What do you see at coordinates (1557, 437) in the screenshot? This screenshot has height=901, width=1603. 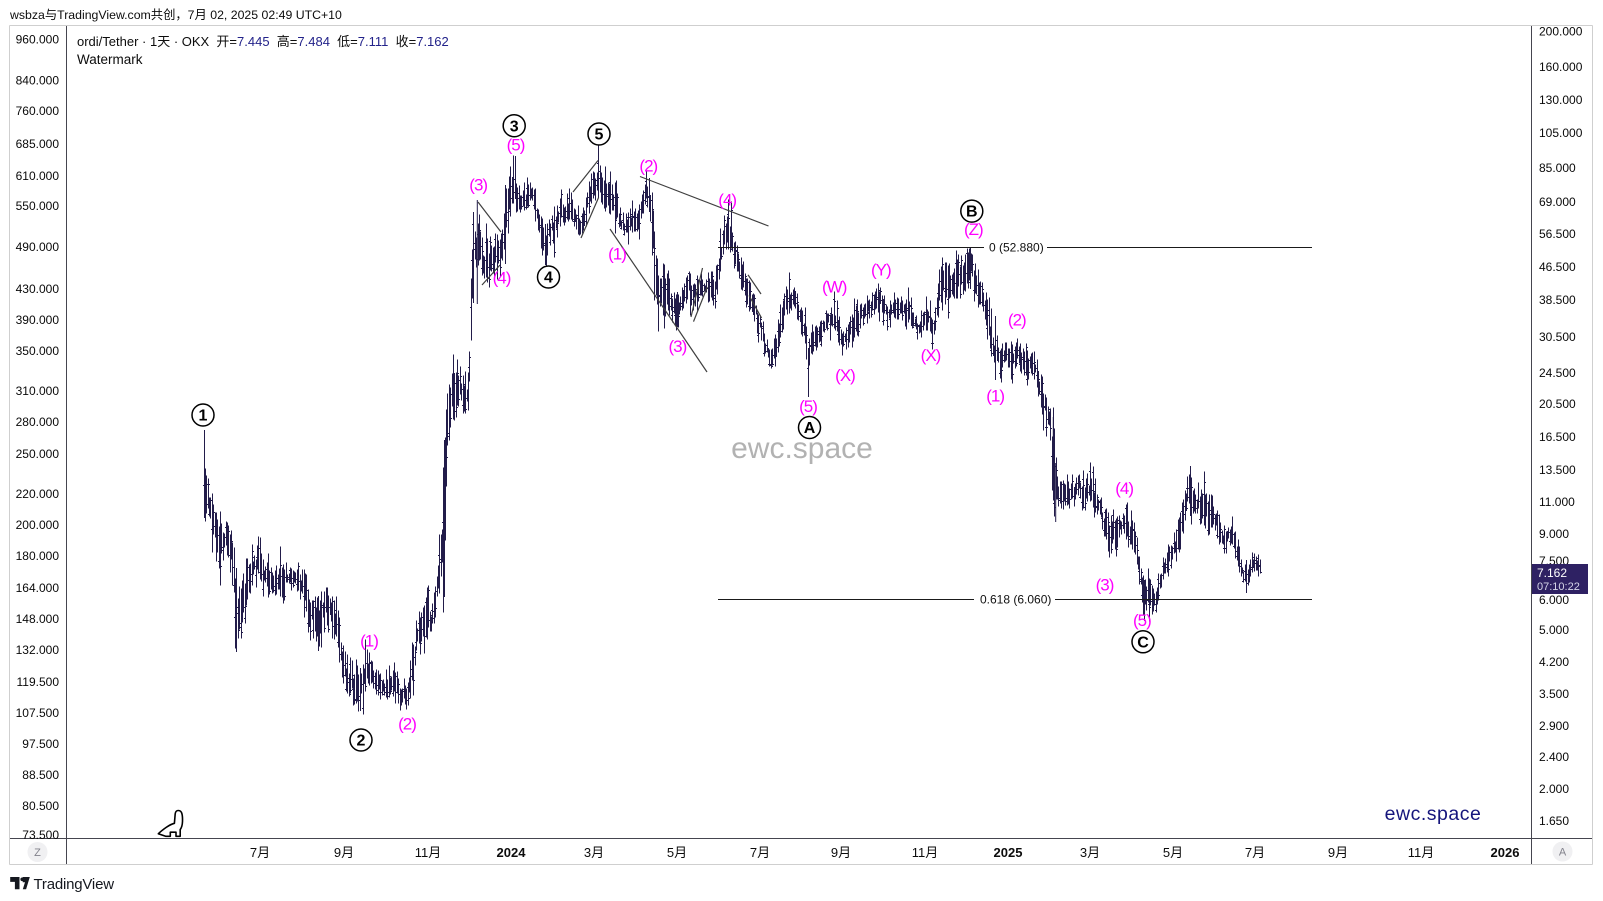 I see `svg-text: 16.500` at bounding box center [1557, 437].